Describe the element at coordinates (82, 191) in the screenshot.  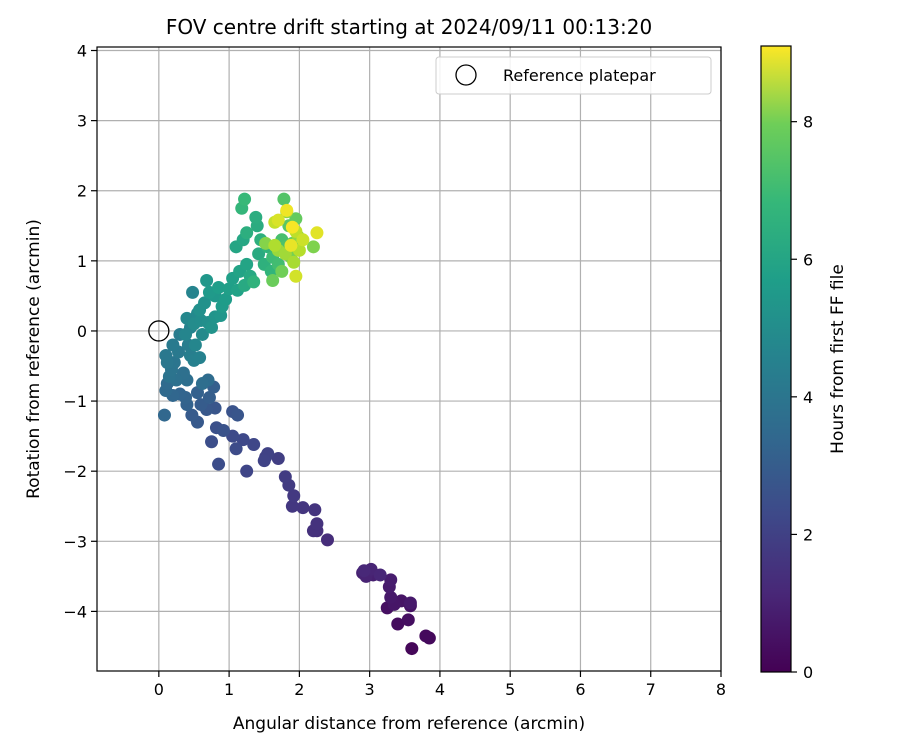
I see `y-tick-label: 2` at that location.